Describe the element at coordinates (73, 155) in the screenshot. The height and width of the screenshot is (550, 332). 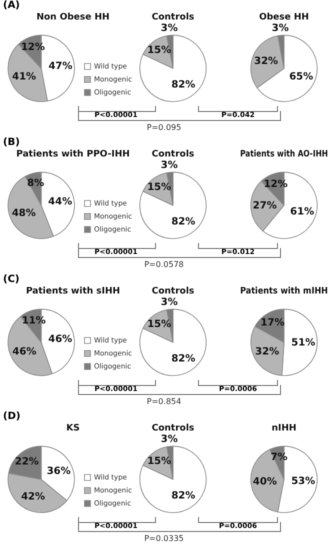
I see `chart-title: Patients with PPO-IHH` at that location.